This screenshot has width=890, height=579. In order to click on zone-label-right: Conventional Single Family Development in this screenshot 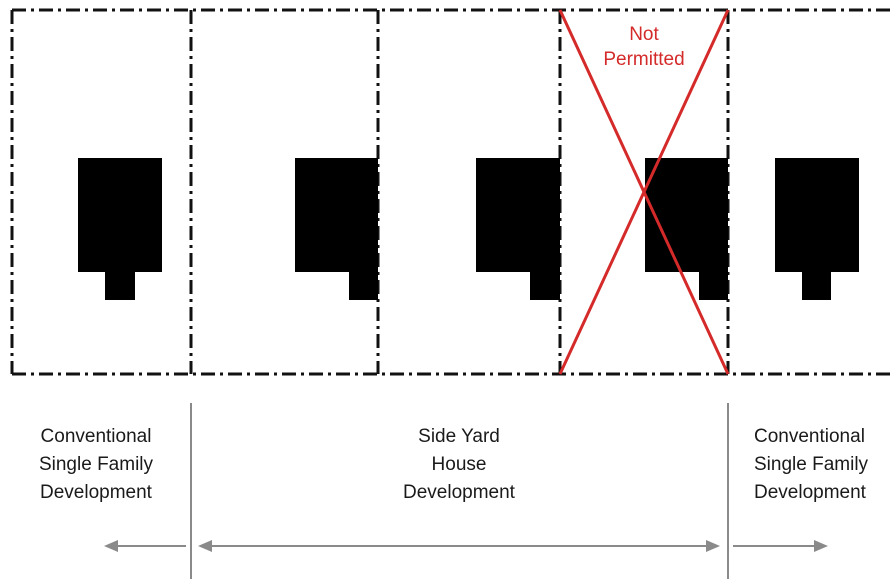, I will do `click(811, 464)`.